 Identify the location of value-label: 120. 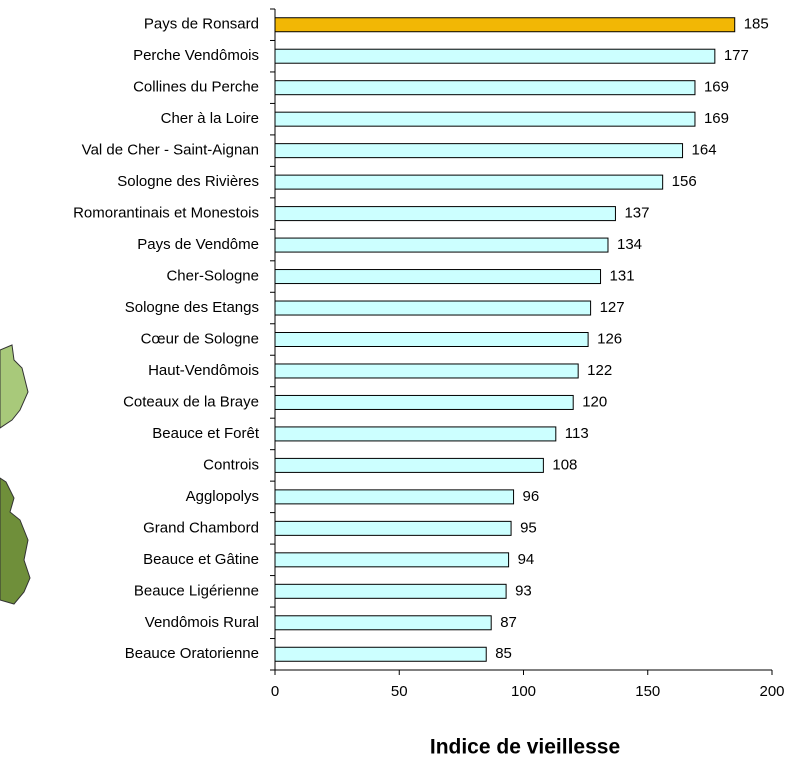
(594, 401).